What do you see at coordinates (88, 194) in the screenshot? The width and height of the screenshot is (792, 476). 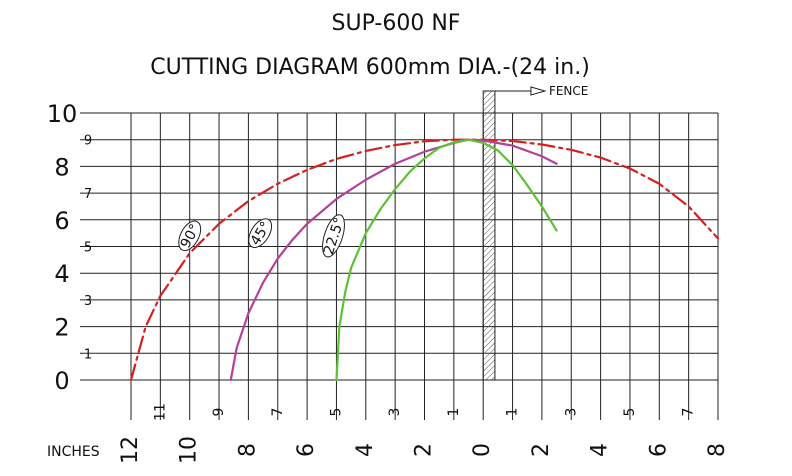 I see `y-tick-label-minor: 7` at bounding box center [88, 194].